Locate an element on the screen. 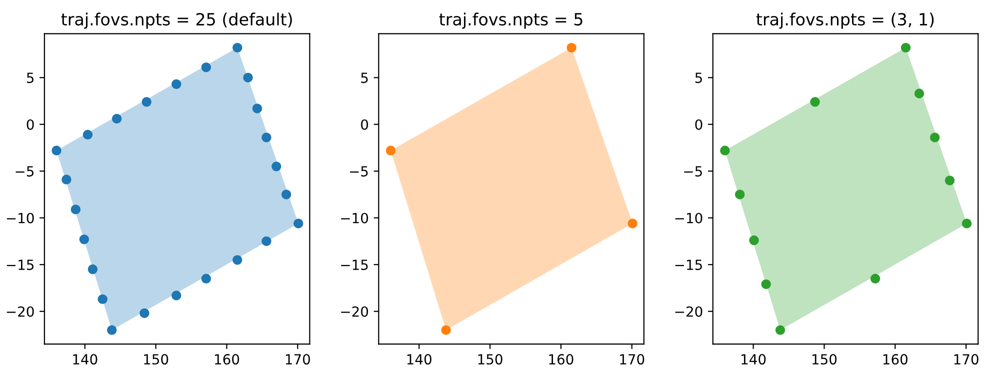  chart-title: traj.fovs.npts = (3, 1) is located at coordinates (845, 20).